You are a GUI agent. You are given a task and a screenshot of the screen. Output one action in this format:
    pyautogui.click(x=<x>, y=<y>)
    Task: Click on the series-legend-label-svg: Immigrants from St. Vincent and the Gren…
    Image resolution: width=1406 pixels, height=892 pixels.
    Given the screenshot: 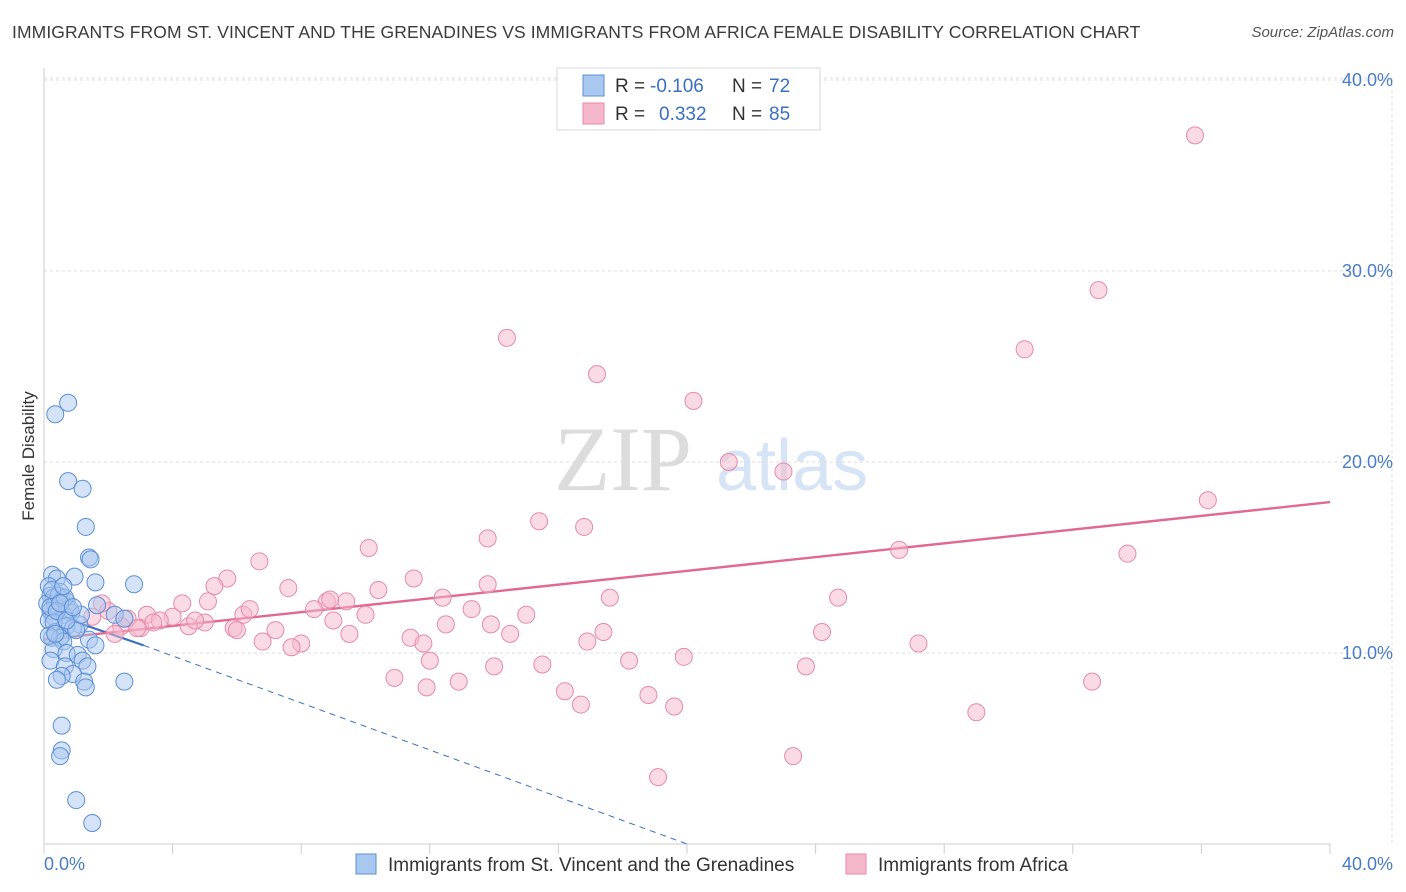 What is the action you would take?
    pyautogui.click(x=591, y=865)
    